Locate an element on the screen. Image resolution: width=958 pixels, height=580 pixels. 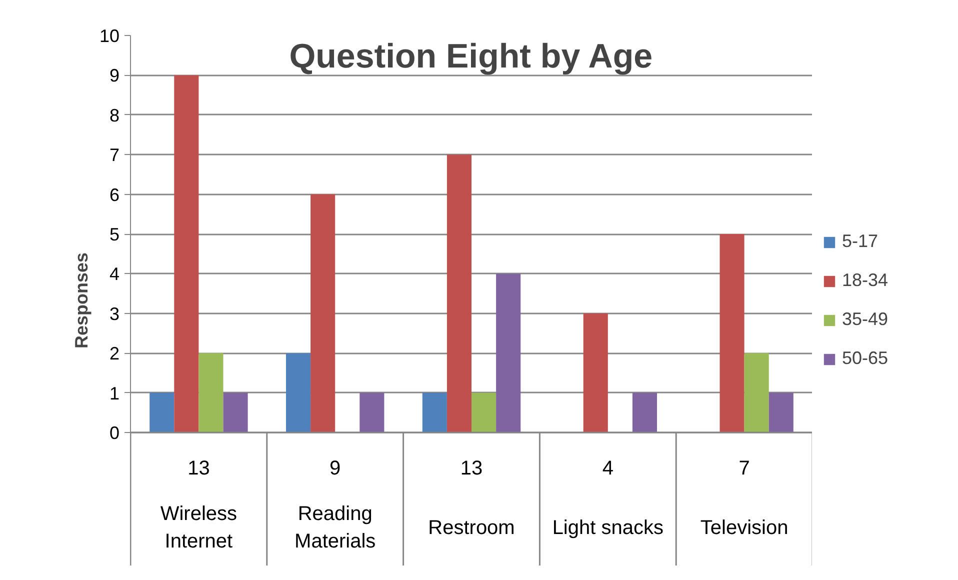
x-tick-label: Light snacks is located at coordinates (608, 527).